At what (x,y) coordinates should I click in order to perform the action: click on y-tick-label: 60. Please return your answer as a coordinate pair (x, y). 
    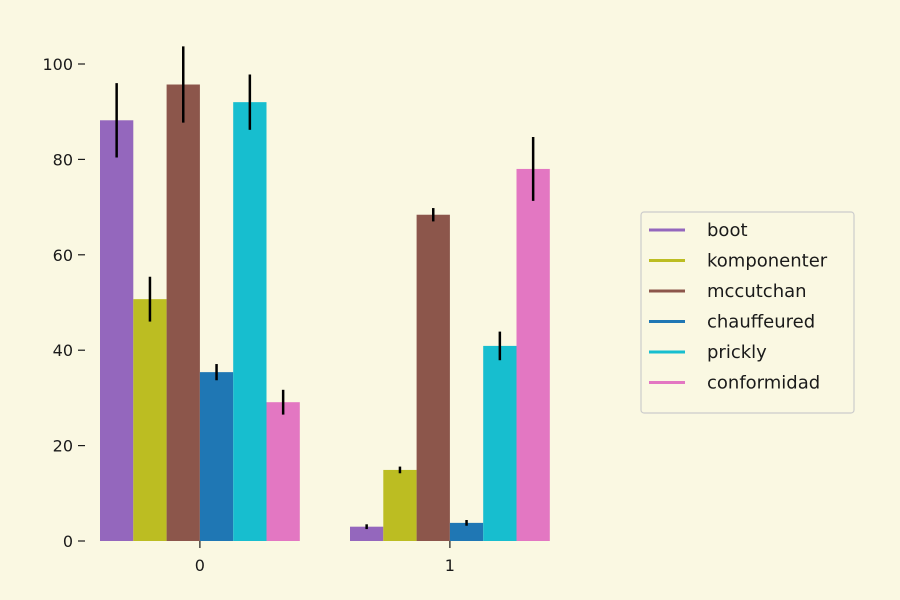
    Looking at the image, I should click on (63, 255).